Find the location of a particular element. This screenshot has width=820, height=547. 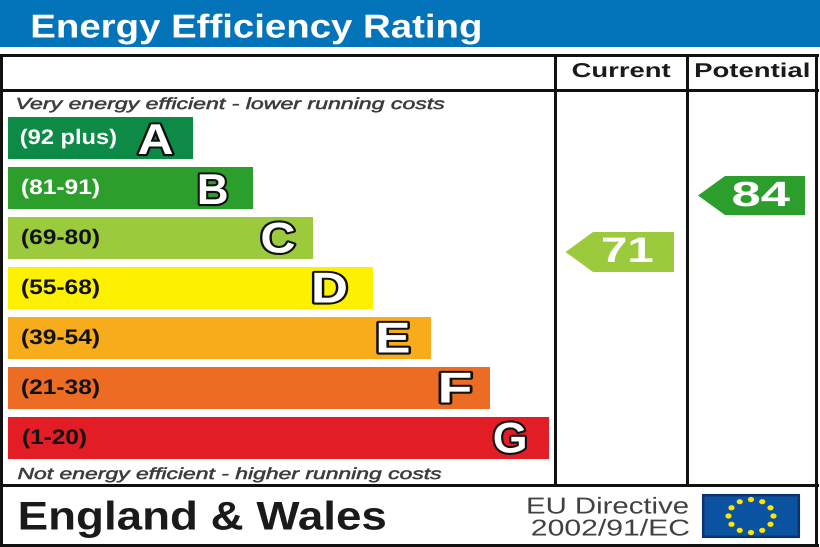

svg-text: 2002/91/EC is located at coordinates (610, 528).